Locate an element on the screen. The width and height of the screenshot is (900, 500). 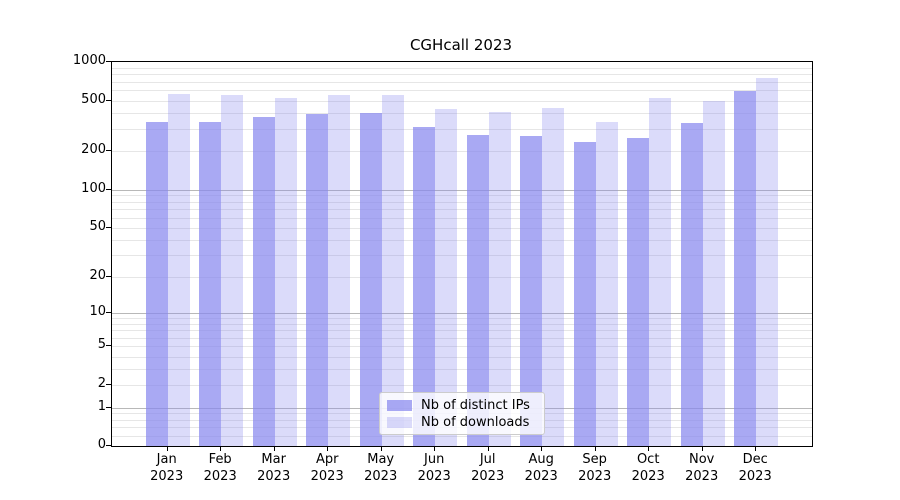
x-tick-label-dec-2023: Dec 2023 is located at coordinates (755, 468).